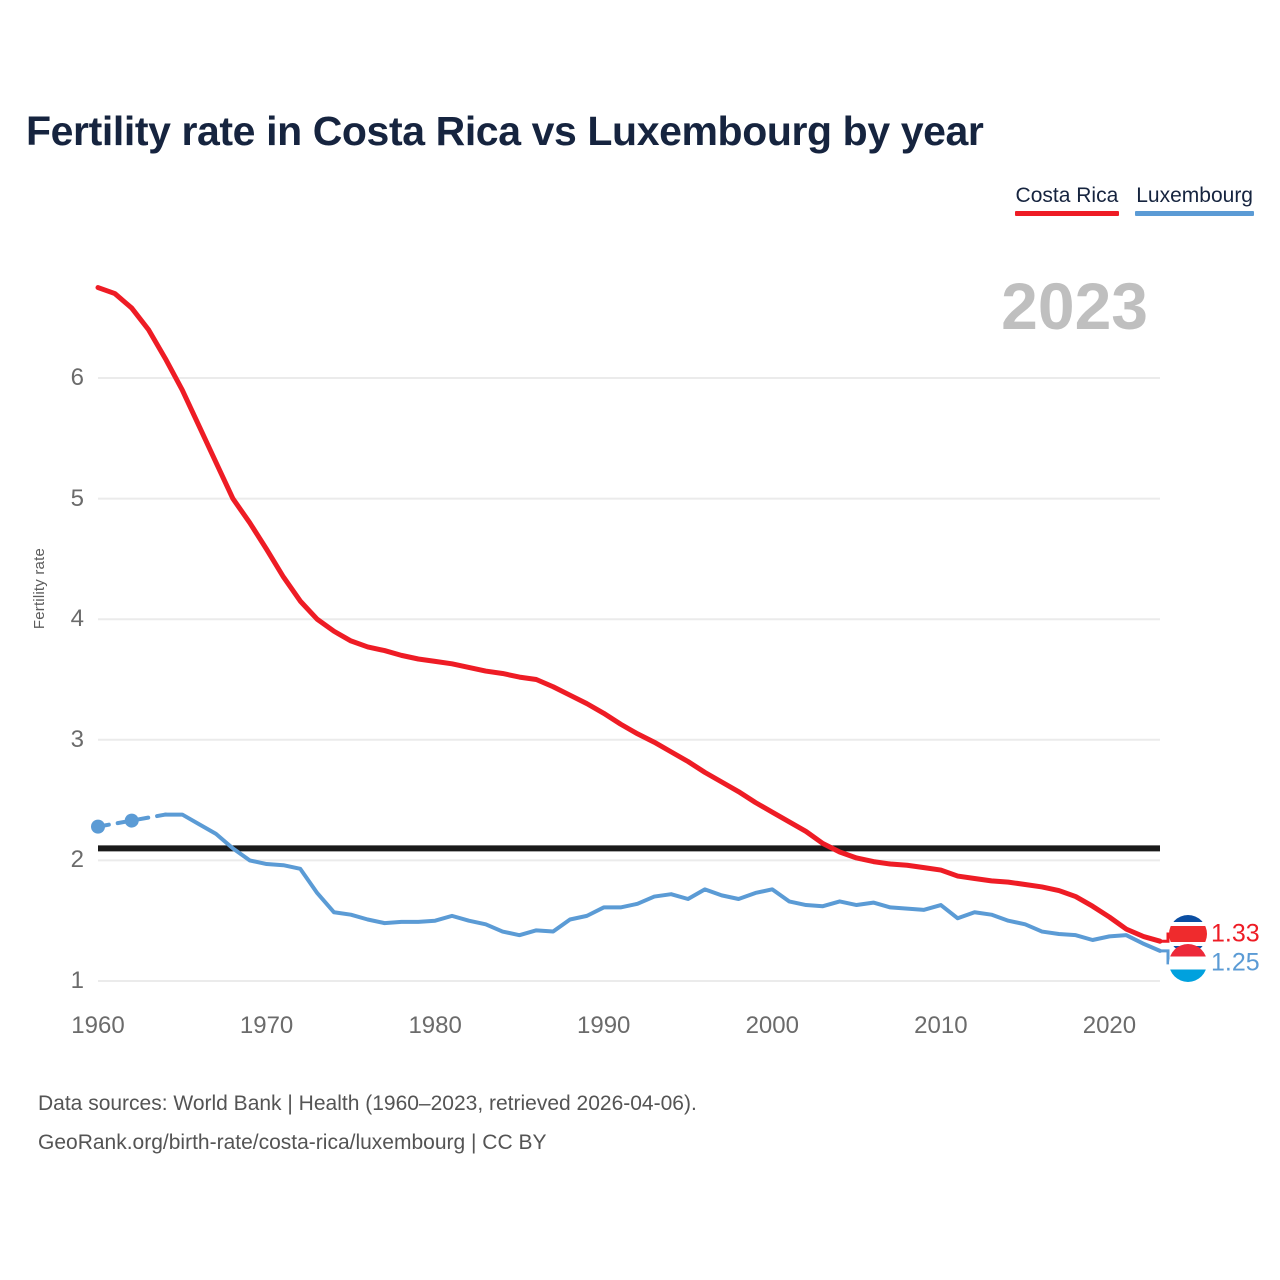 The image size is (1280, 1280). I want to click on legend-label-costa-rica: Costa Rica, so click(1067, 195).